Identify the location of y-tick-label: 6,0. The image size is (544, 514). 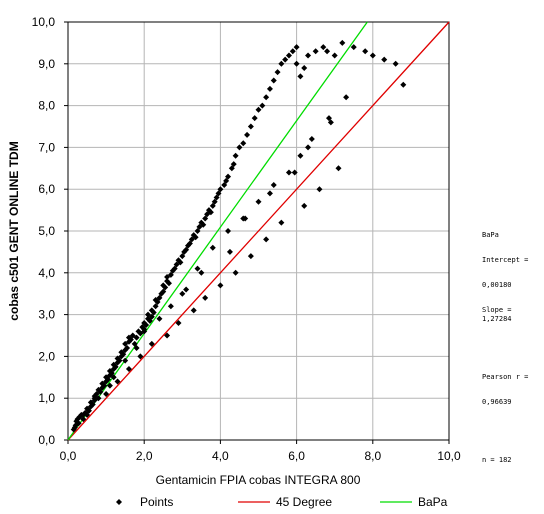
(46, 189).